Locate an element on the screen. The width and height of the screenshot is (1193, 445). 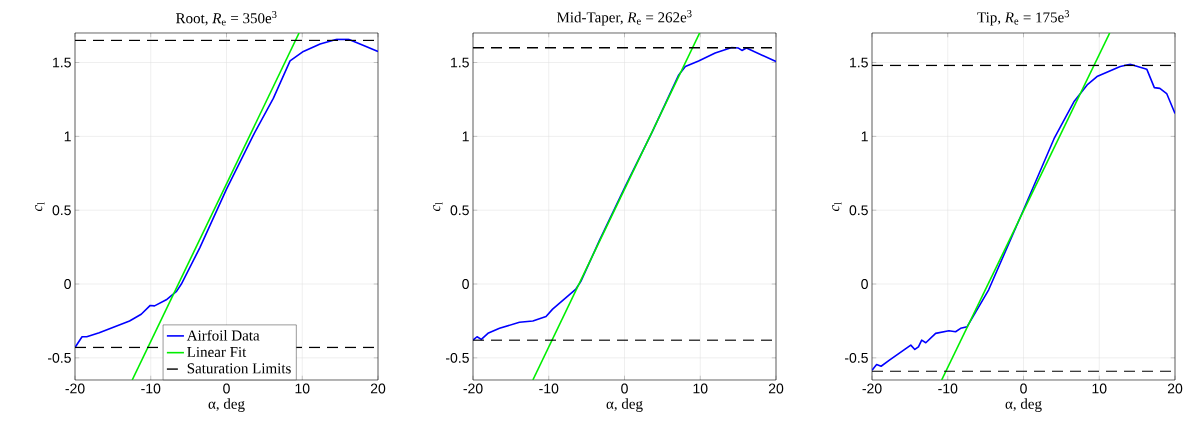
legend-label: Linear Fit is located at coordinates (217, 352).